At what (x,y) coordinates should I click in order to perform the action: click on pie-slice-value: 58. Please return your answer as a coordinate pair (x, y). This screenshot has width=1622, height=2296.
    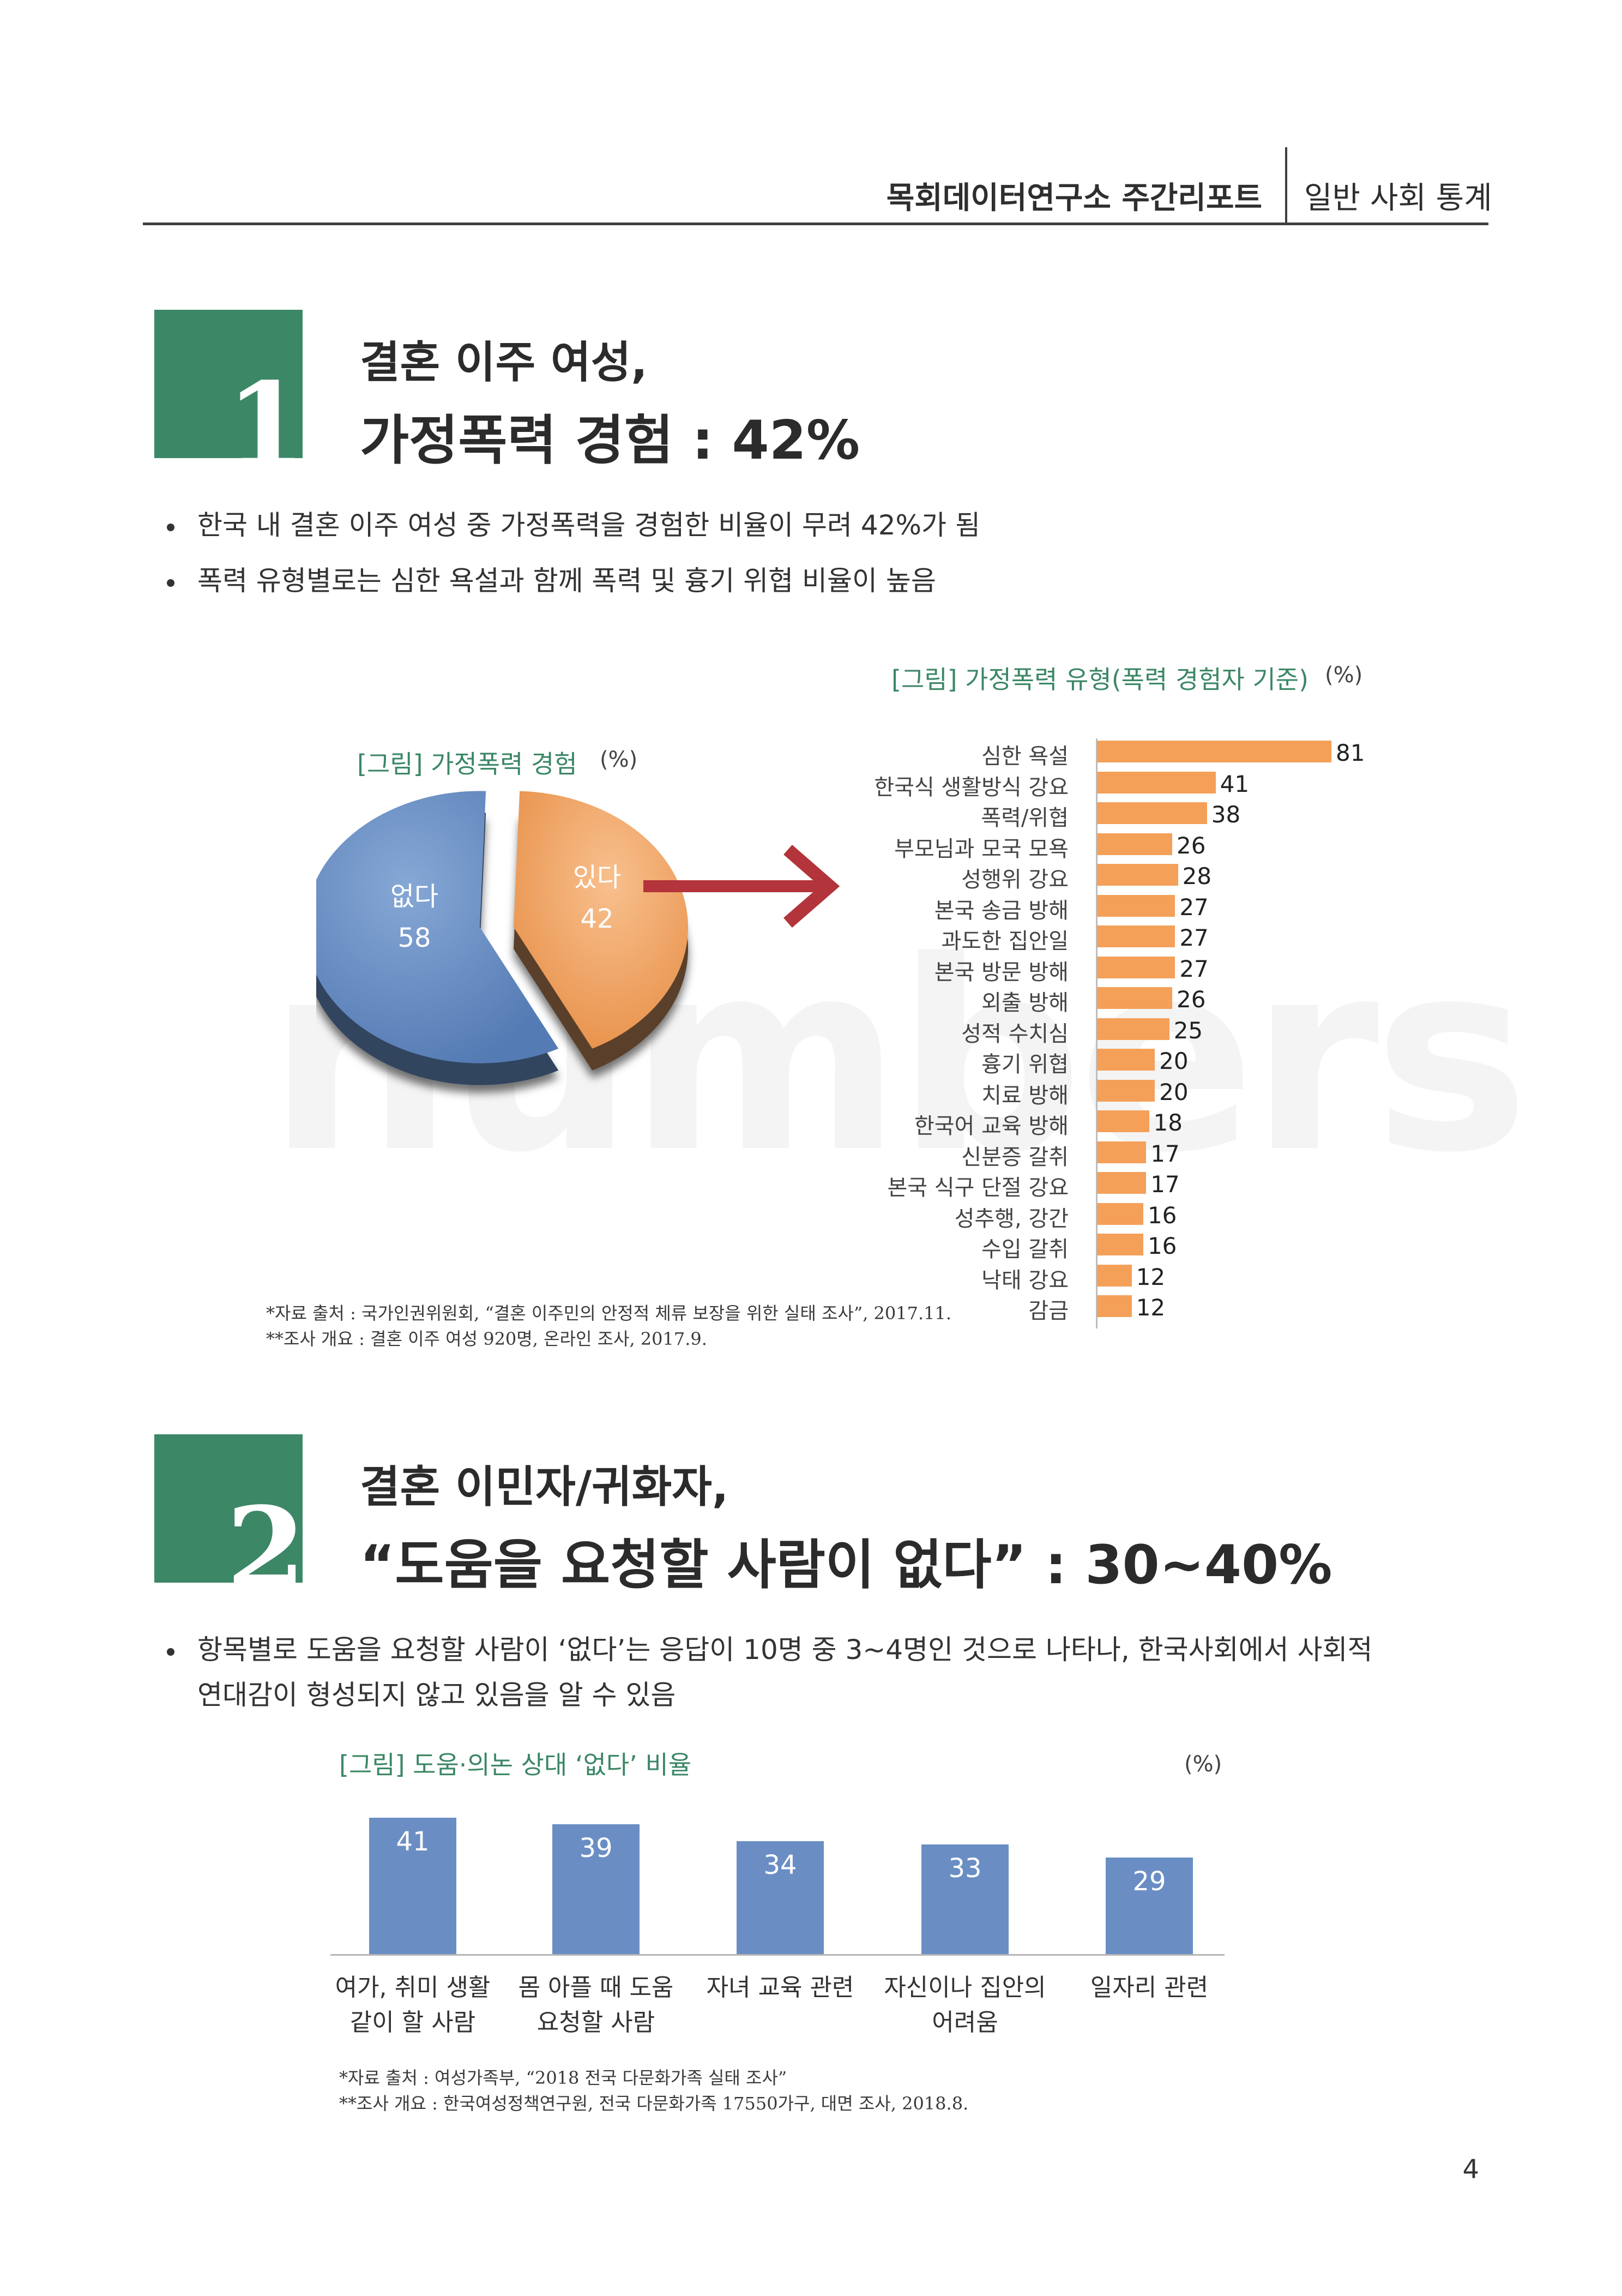
    Looking at the image, I should click on (414, 938).